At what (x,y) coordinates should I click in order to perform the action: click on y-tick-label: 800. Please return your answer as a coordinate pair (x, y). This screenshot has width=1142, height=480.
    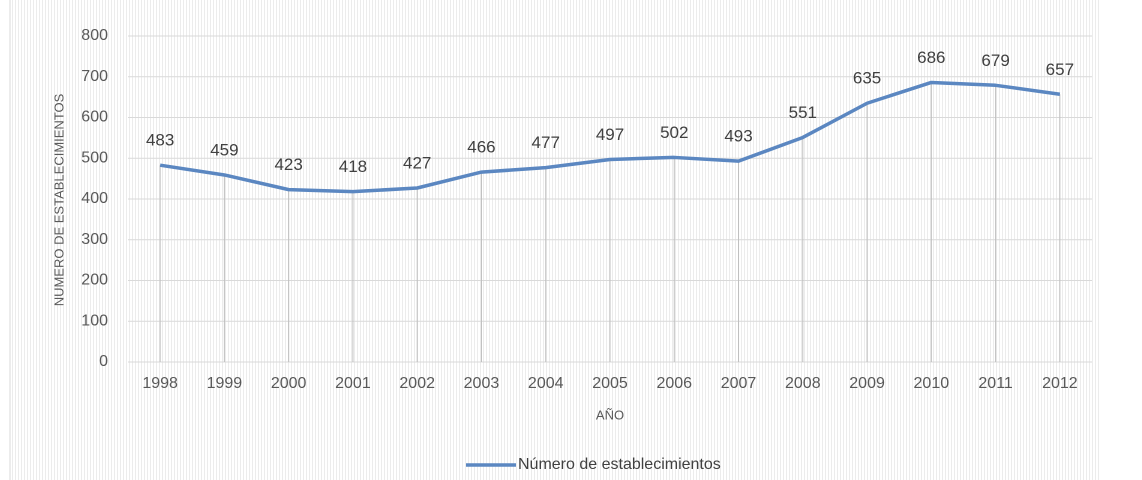
    Looking at the image, I should click on (94, 35).